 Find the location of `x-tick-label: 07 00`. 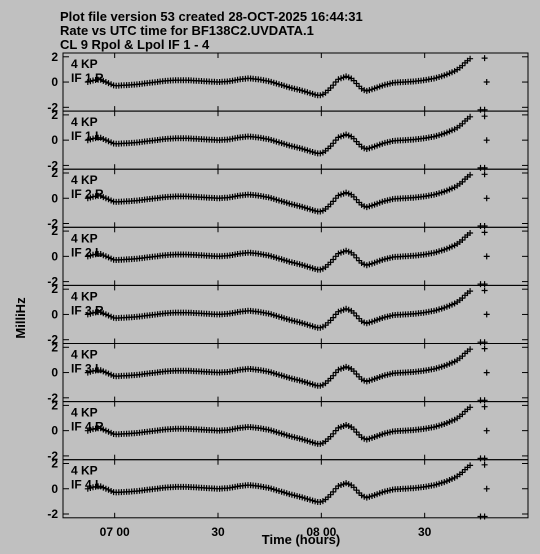

x-tick-label: 07 00 is located at coordinates (115, 532).